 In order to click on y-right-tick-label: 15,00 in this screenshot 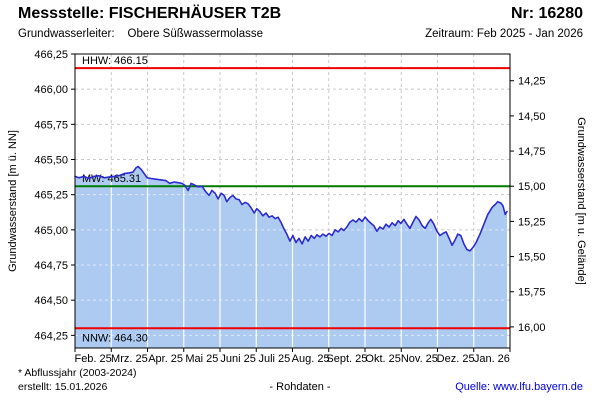, I will do `click(532, 187)`.